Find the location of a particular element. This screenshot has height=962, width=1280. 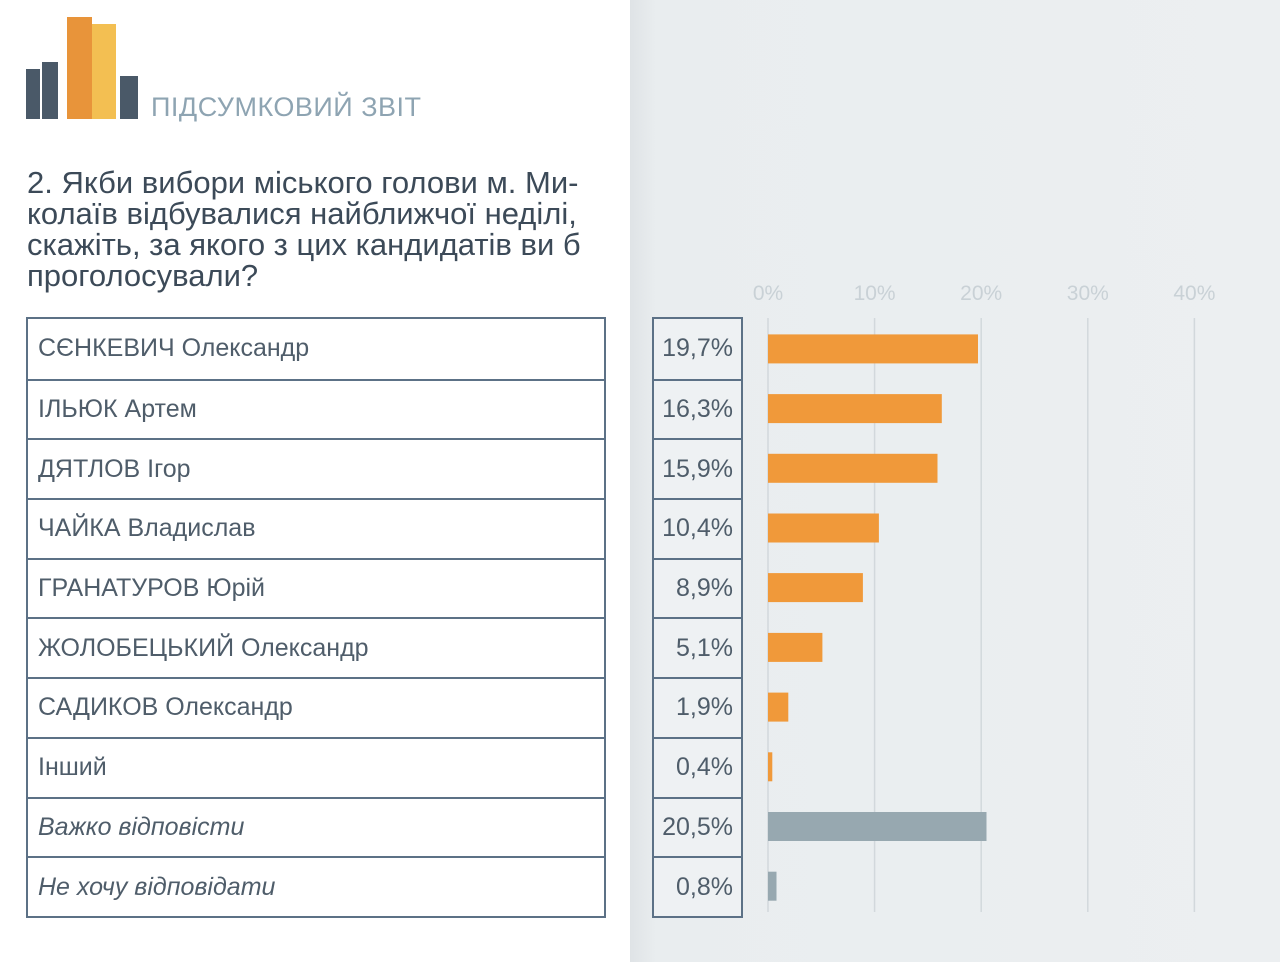

data-label: 15,9% is located at coordinates (697, 468).